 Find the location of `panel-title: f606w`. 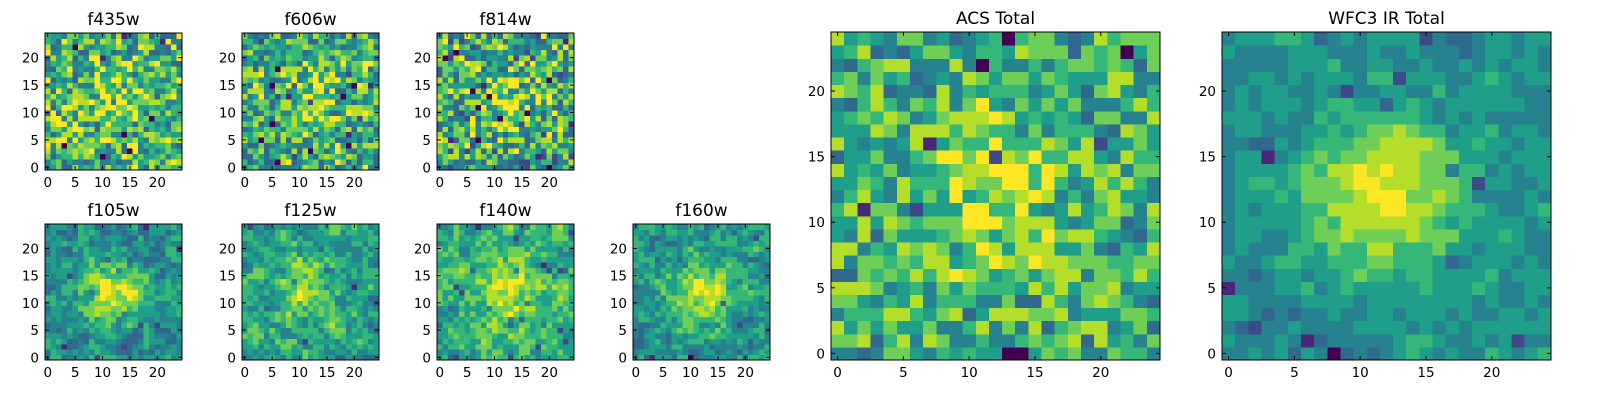

panel-title: f606w is located at coordinates (310, 20).